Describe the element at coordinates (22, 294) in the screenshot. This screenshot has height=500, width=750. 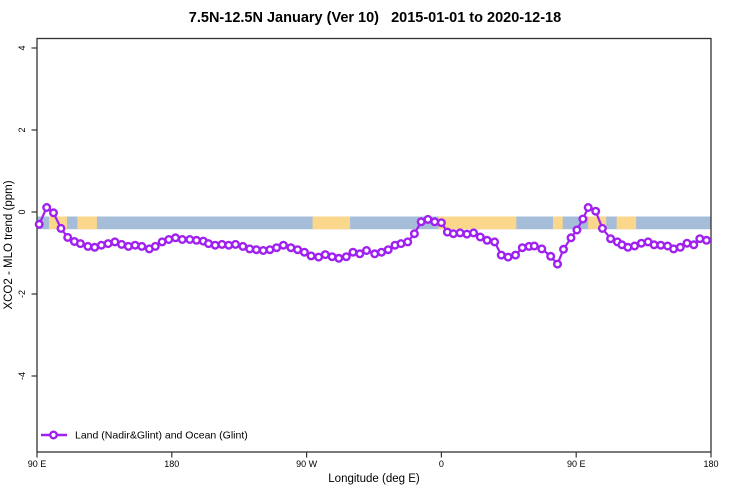
I see `y-tick-label: -2` at that location.